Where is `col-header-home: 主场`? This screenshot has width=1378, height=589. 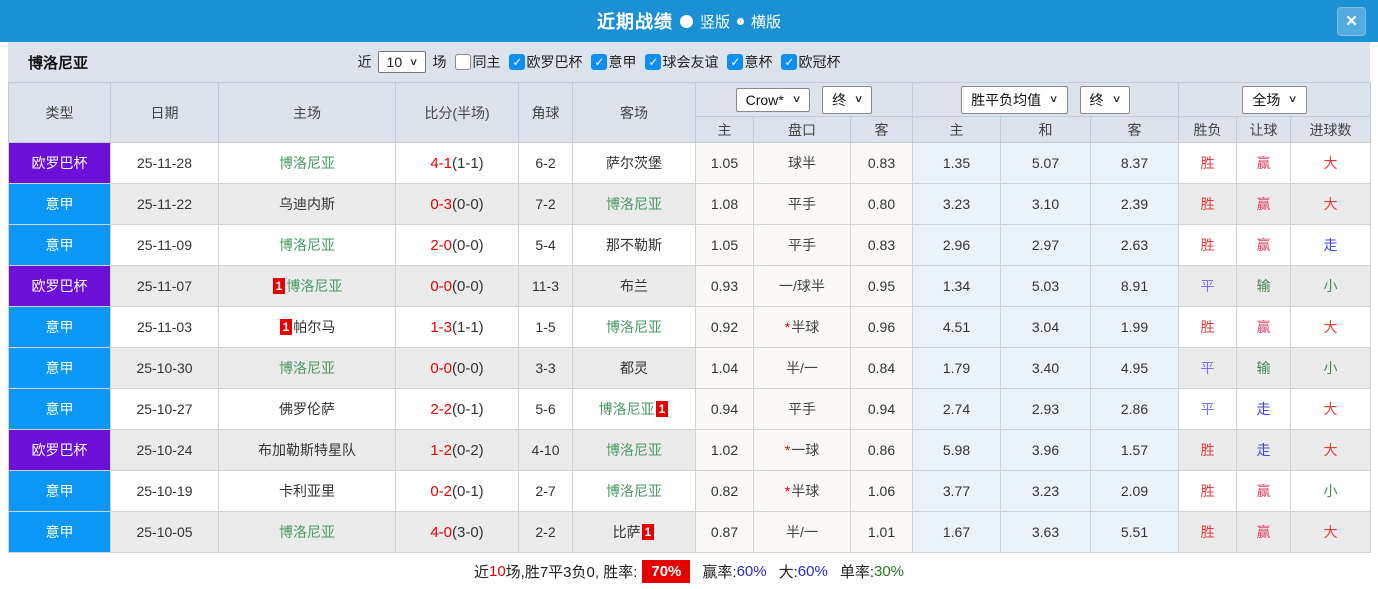 col-header-home: 主场 is located at coordinates (307, 112).